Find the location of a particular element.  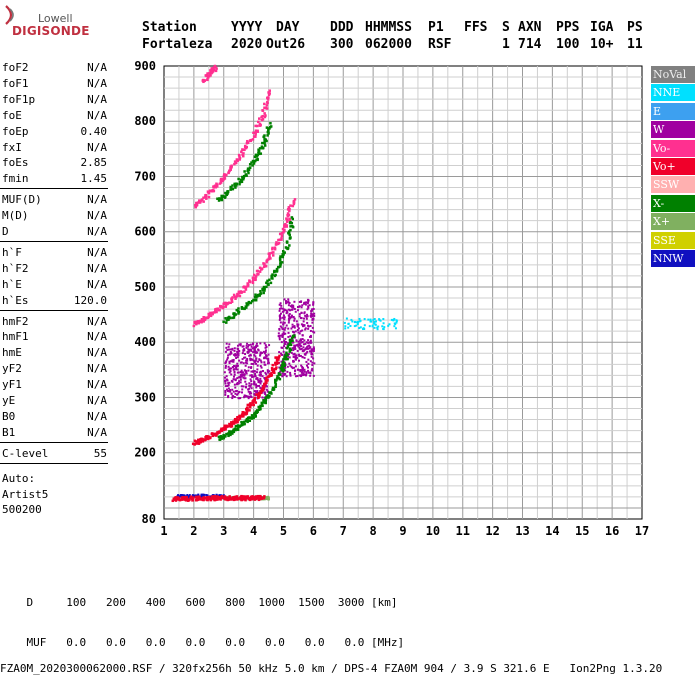

header-label-1: YYYY is located at coordinates (247, 27).